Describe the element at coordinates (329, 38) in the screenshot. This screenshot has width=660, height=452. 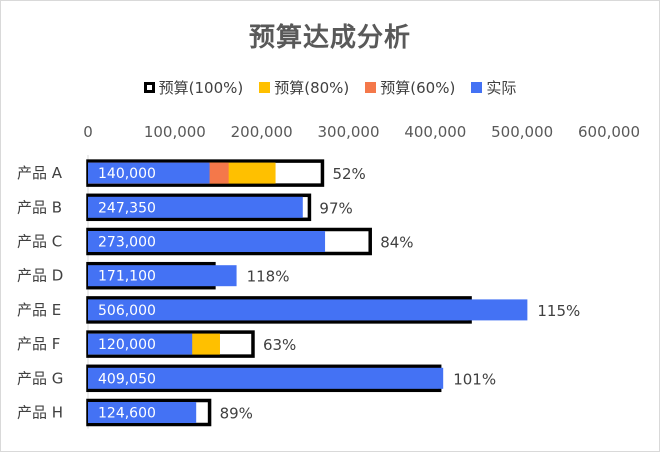
I see `chart-title: 预算达成分析` at that location.